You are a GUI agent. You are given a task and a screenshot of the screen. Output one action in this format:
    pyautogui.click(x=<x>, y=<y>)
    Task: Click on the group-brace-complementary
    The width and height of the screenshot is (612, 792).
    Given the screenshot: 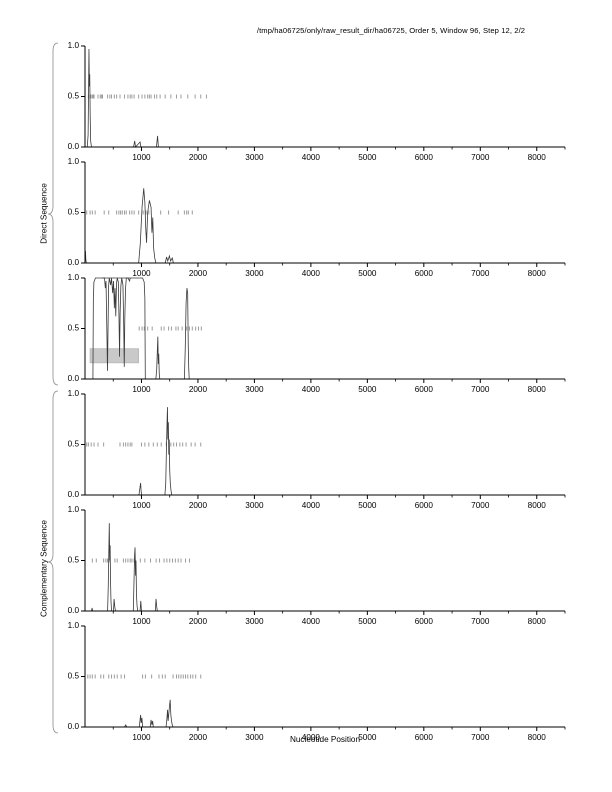 What is the action you would take?
    pyautogui.click(x=53, y=562)
    